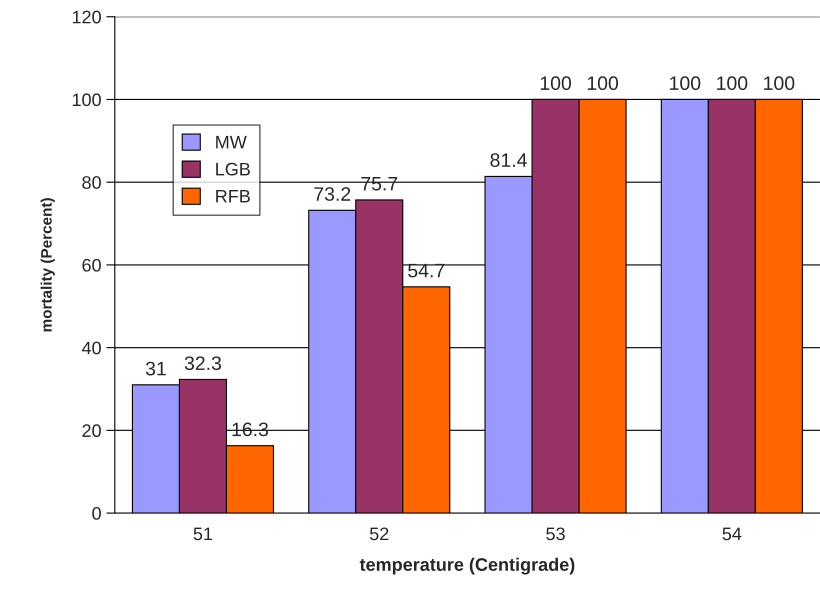 The image size is (820, 598). Describe the element at coordinates (203, 534) in the screenshot. I see `x-tick-label: 51` at that location.